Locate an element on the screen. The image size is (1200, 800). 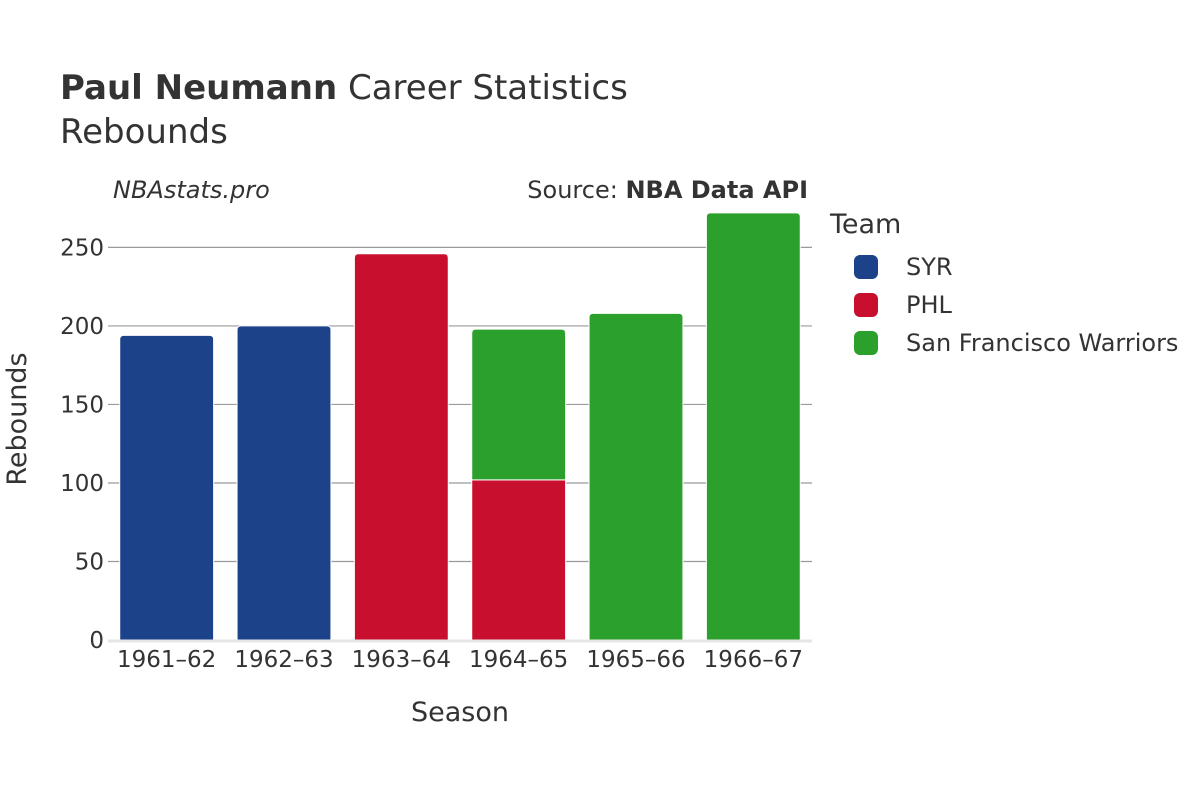
x-axis-title: Season is located at coordinates (460, 712).